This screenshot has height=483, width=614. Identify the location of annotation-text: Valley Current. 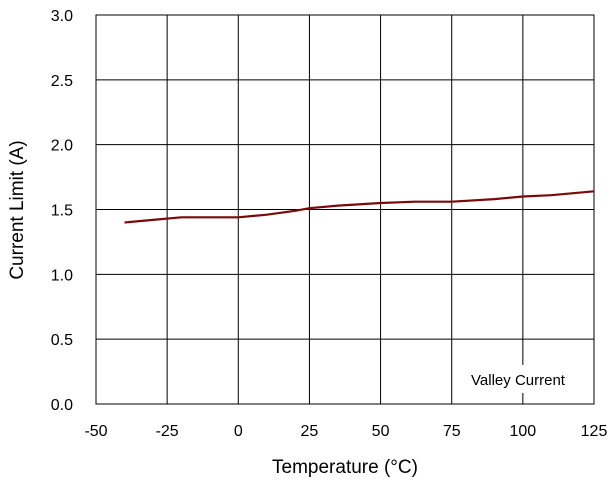
(518, 380).